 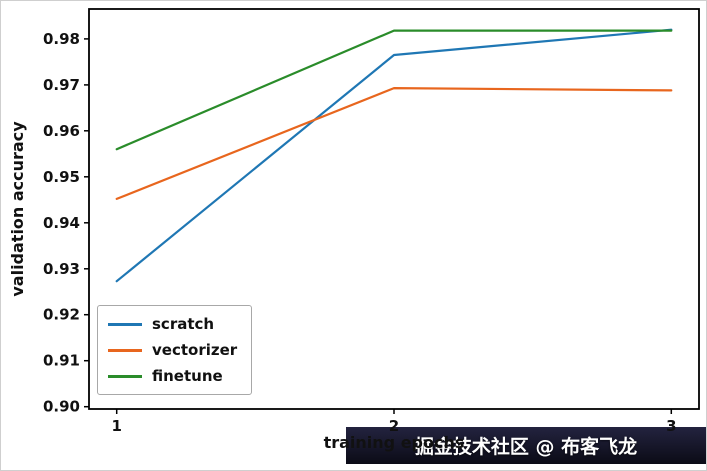 I want to click on watermark-text: 掘金技术社区 @ 布客飞龙, so click(x=526, y=447).